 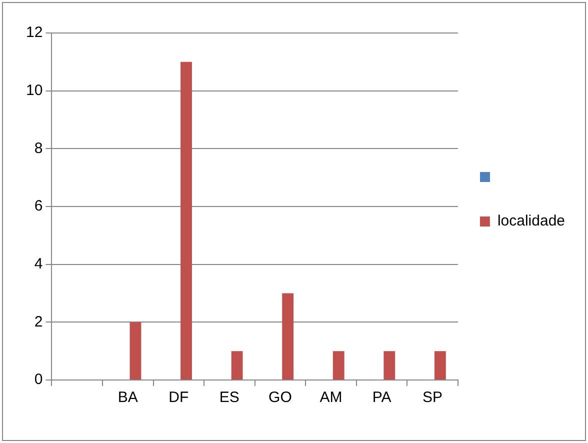 I want to click on x-tick-label: AM, so click(x=331, y=397).